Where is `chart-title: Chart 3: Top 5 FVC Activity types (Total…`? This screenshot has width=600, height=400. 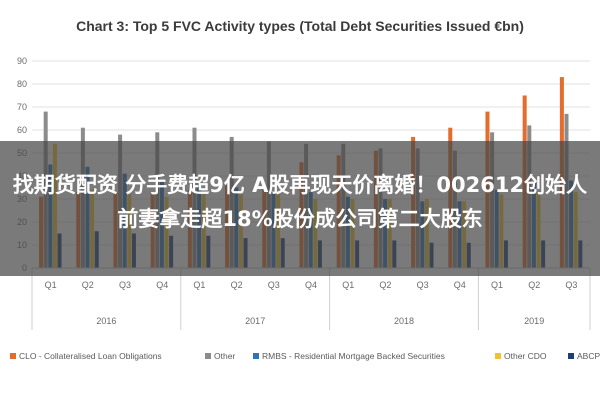 chart-title: Chart 3: Top 5 FVC Activity types (Total… is located at coordinates (300, 26).